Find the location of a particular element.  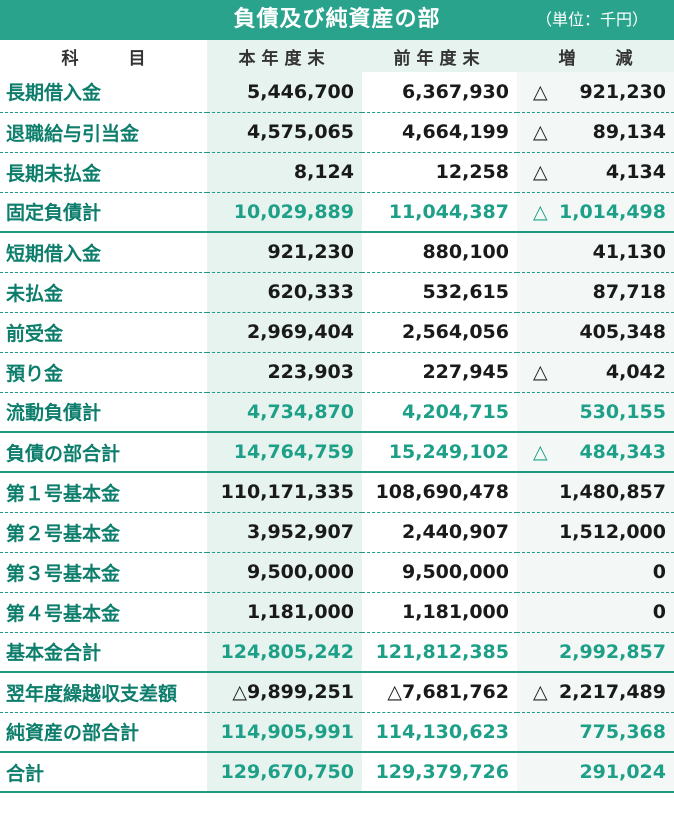

row-label: 固定負債計 is located at coordinates (103, 212).